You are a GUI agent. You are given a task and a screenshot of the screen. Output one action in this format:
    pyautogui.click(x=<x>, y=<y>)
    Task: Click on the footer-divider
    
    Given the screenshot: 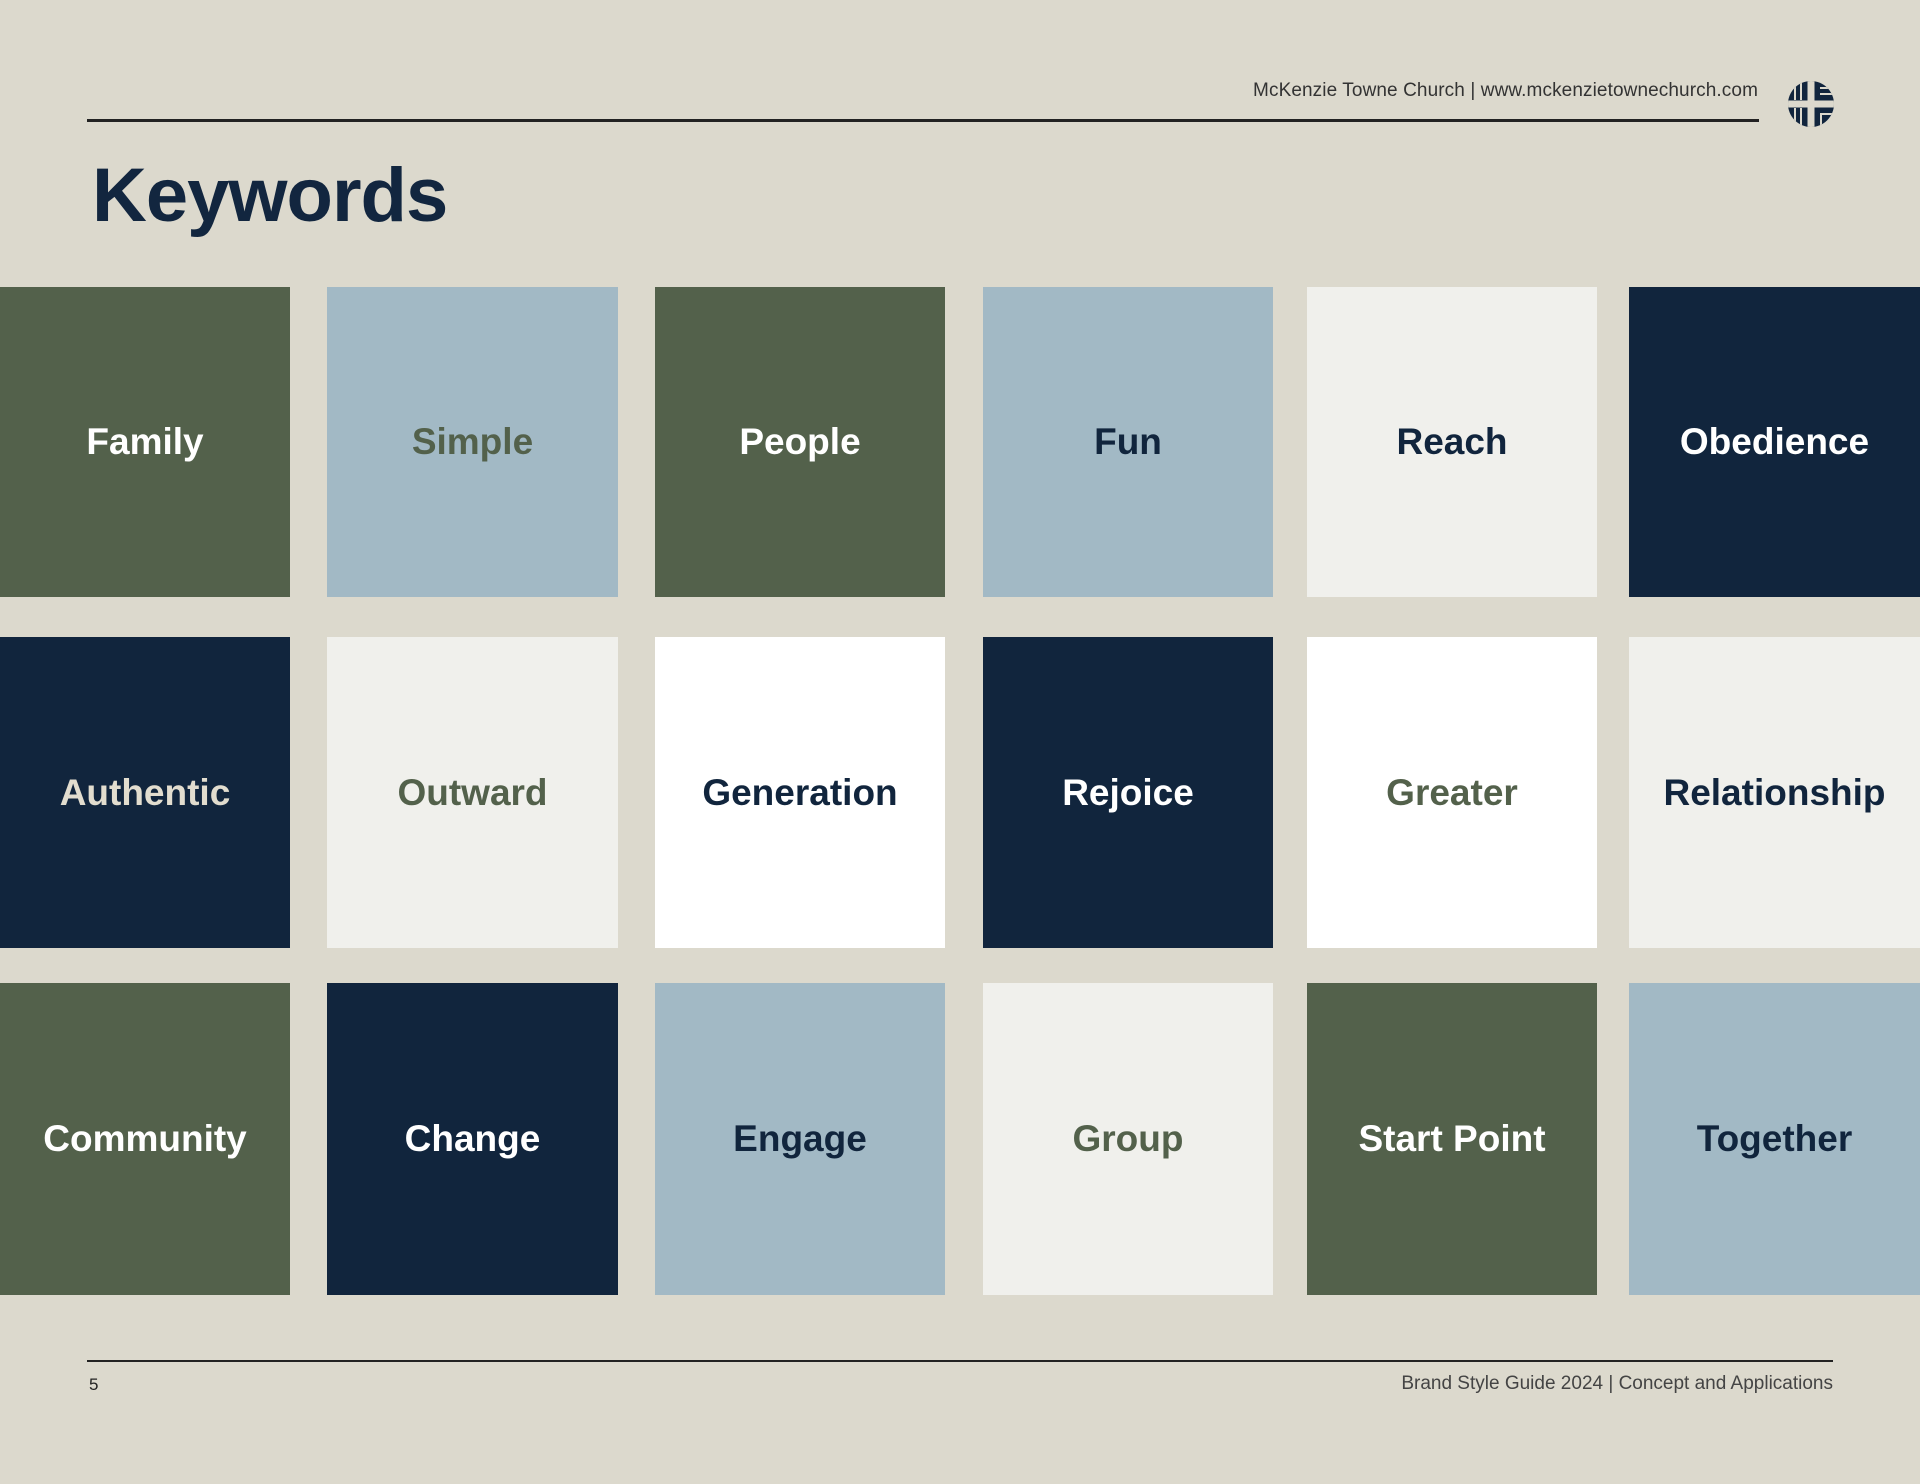 What is the action you would take?
    pyautogui.click(x=960, y=1361)
    